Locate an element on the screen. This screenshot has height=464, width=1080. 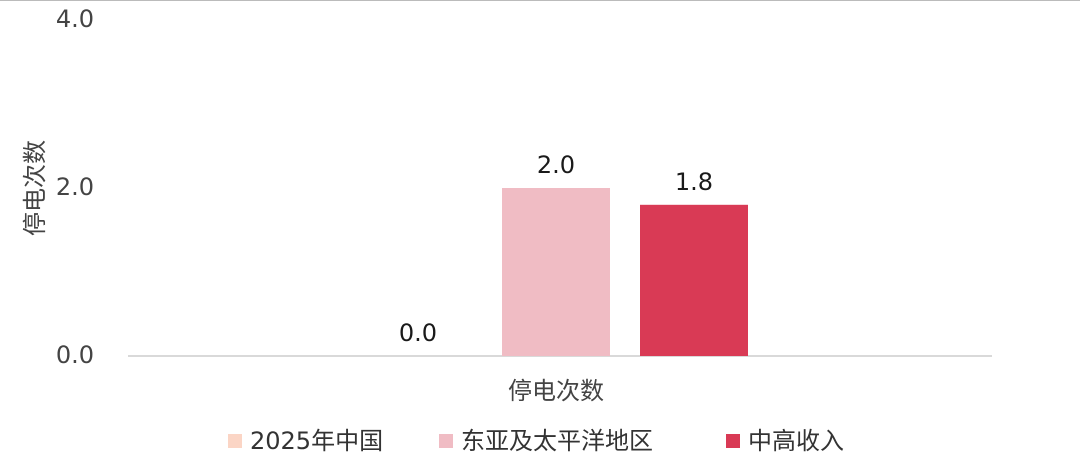
legend-label: 2025年中国 is located at coordinates (316, 441).